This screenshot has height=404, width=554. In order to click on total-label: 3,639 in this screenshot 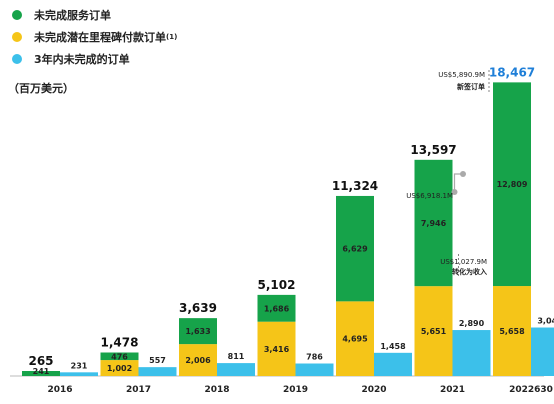, I will do `click(198, 308)`.